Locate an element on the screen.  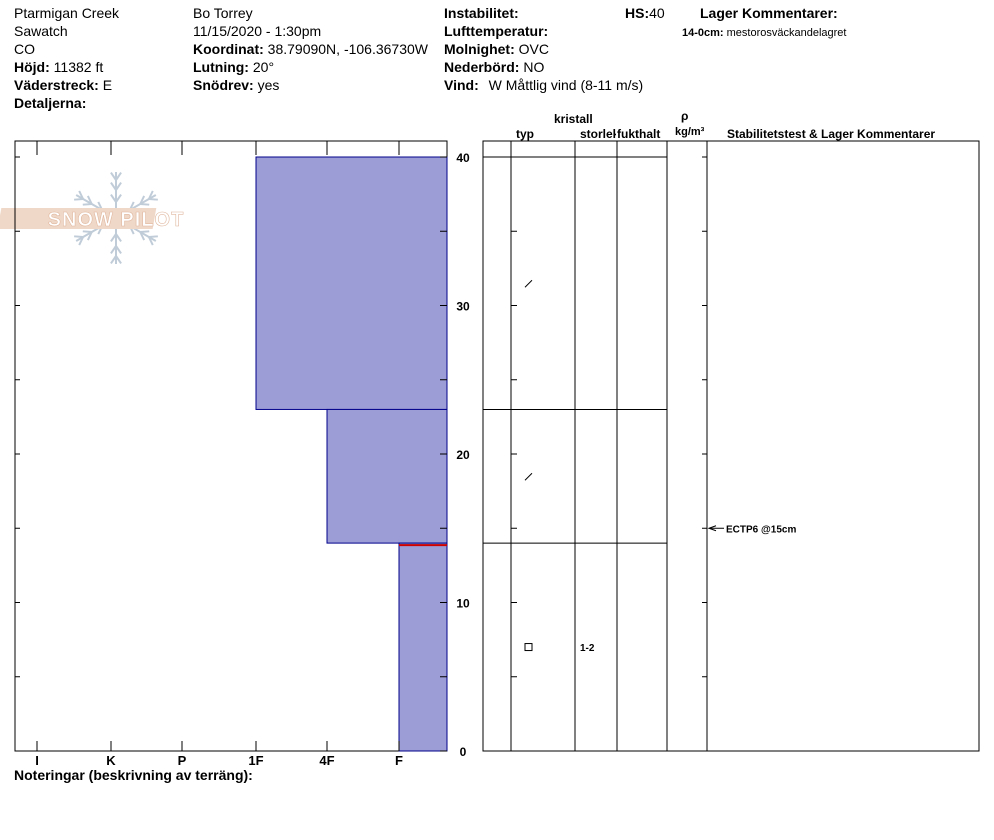
terrain-notes-label: Noteringar (beskrivning av terräng): is located at coordinates (133, 775).